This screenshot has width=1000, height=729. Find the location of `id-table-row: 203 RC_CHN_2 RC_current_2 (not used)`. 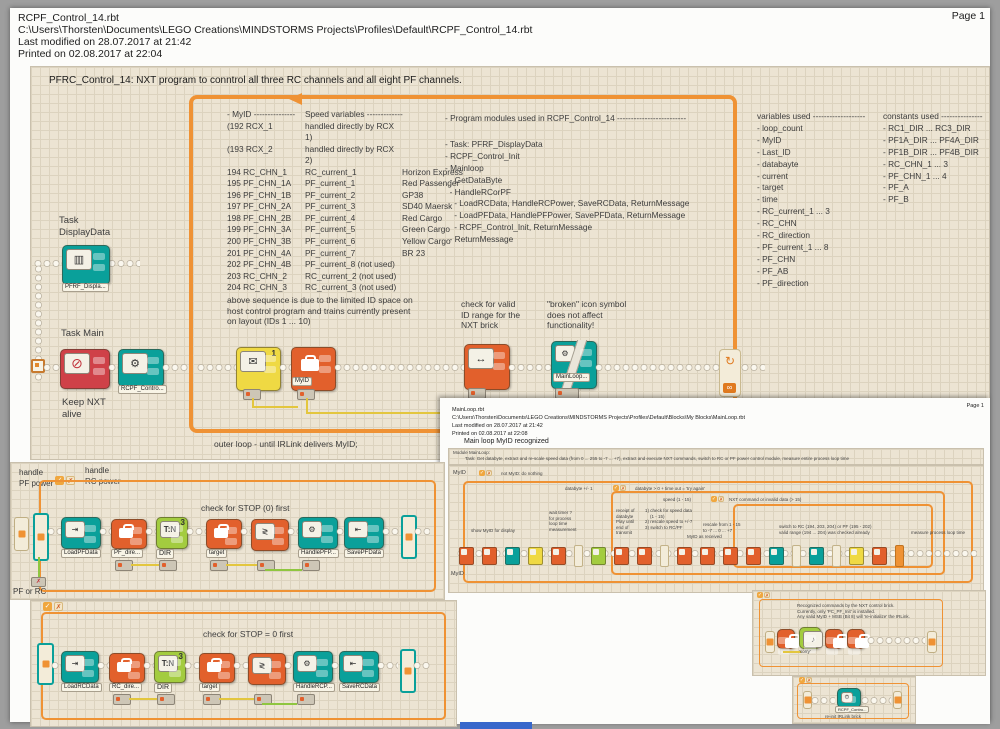

id-table-row: 203 RC_CHN_2 RC_current_2 (not used) is located at coordinates (392, 277).